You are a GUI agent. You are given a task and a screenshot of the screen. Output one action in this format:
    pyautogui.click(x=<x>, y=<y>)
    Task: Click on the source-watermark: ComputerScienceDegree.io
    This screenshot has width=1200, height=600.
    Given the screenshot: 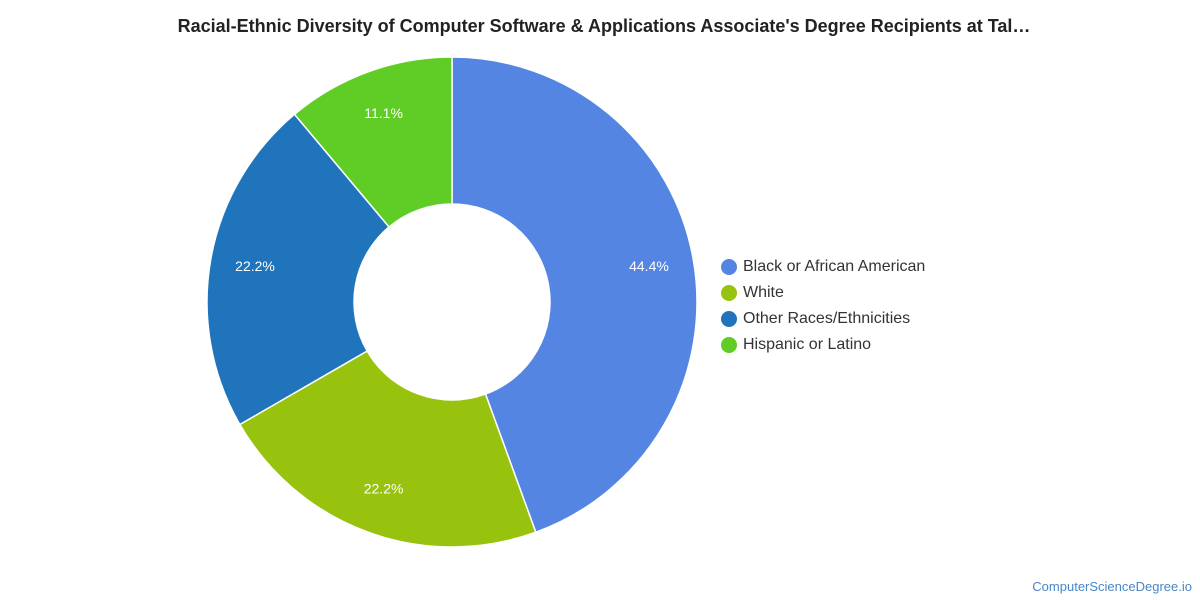 What is the action you would take?
    pyautogui.click(x=1112, y=586)
    